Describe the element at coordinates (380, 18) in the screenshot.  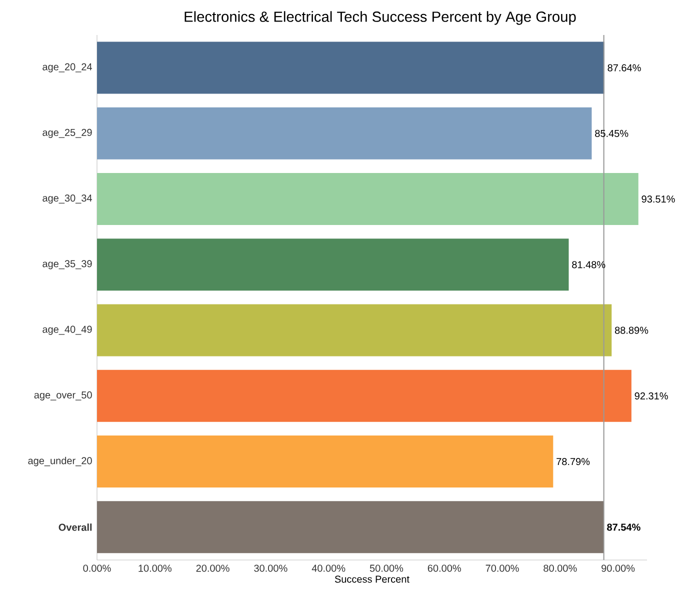
I see `chart-title: Electronics & Electrical Tech Success Percent by Age Group` at that location.